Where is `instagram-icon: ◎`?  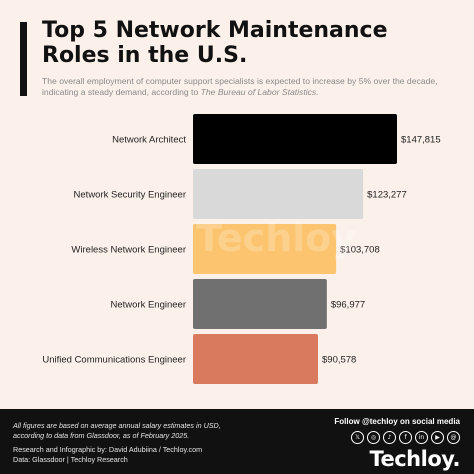 instagram-icon: ◎ is located at coordinates (373, 437).